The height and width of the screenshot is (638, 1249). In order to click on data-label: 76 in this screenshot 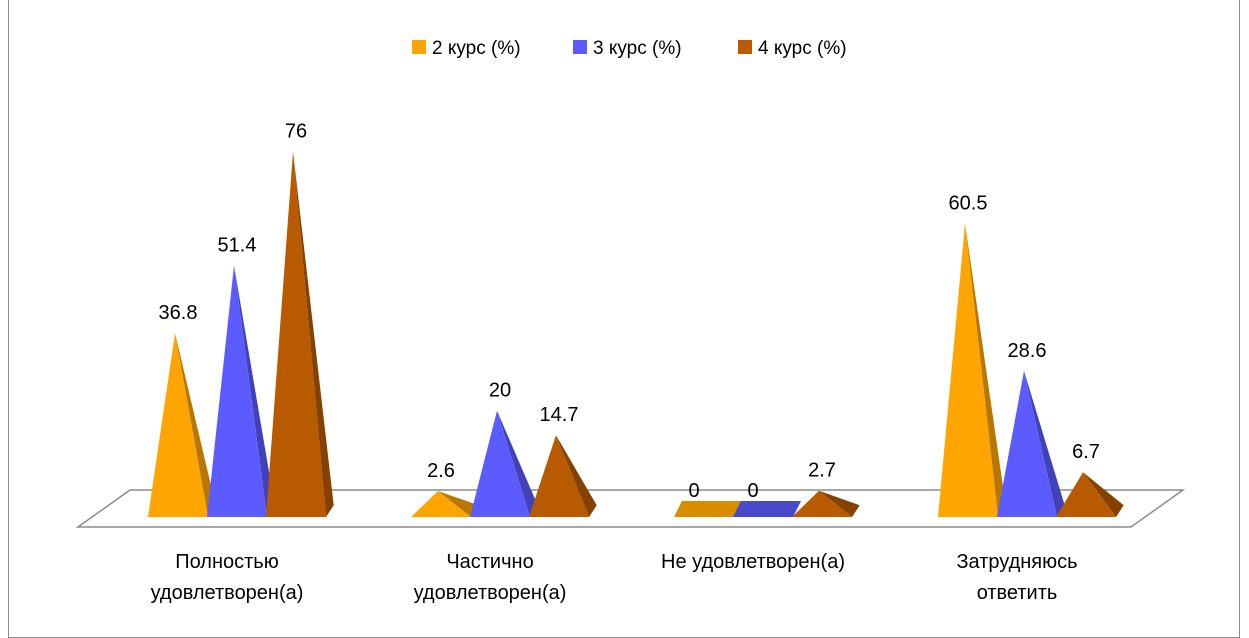, I will do `click(296, 132)`.